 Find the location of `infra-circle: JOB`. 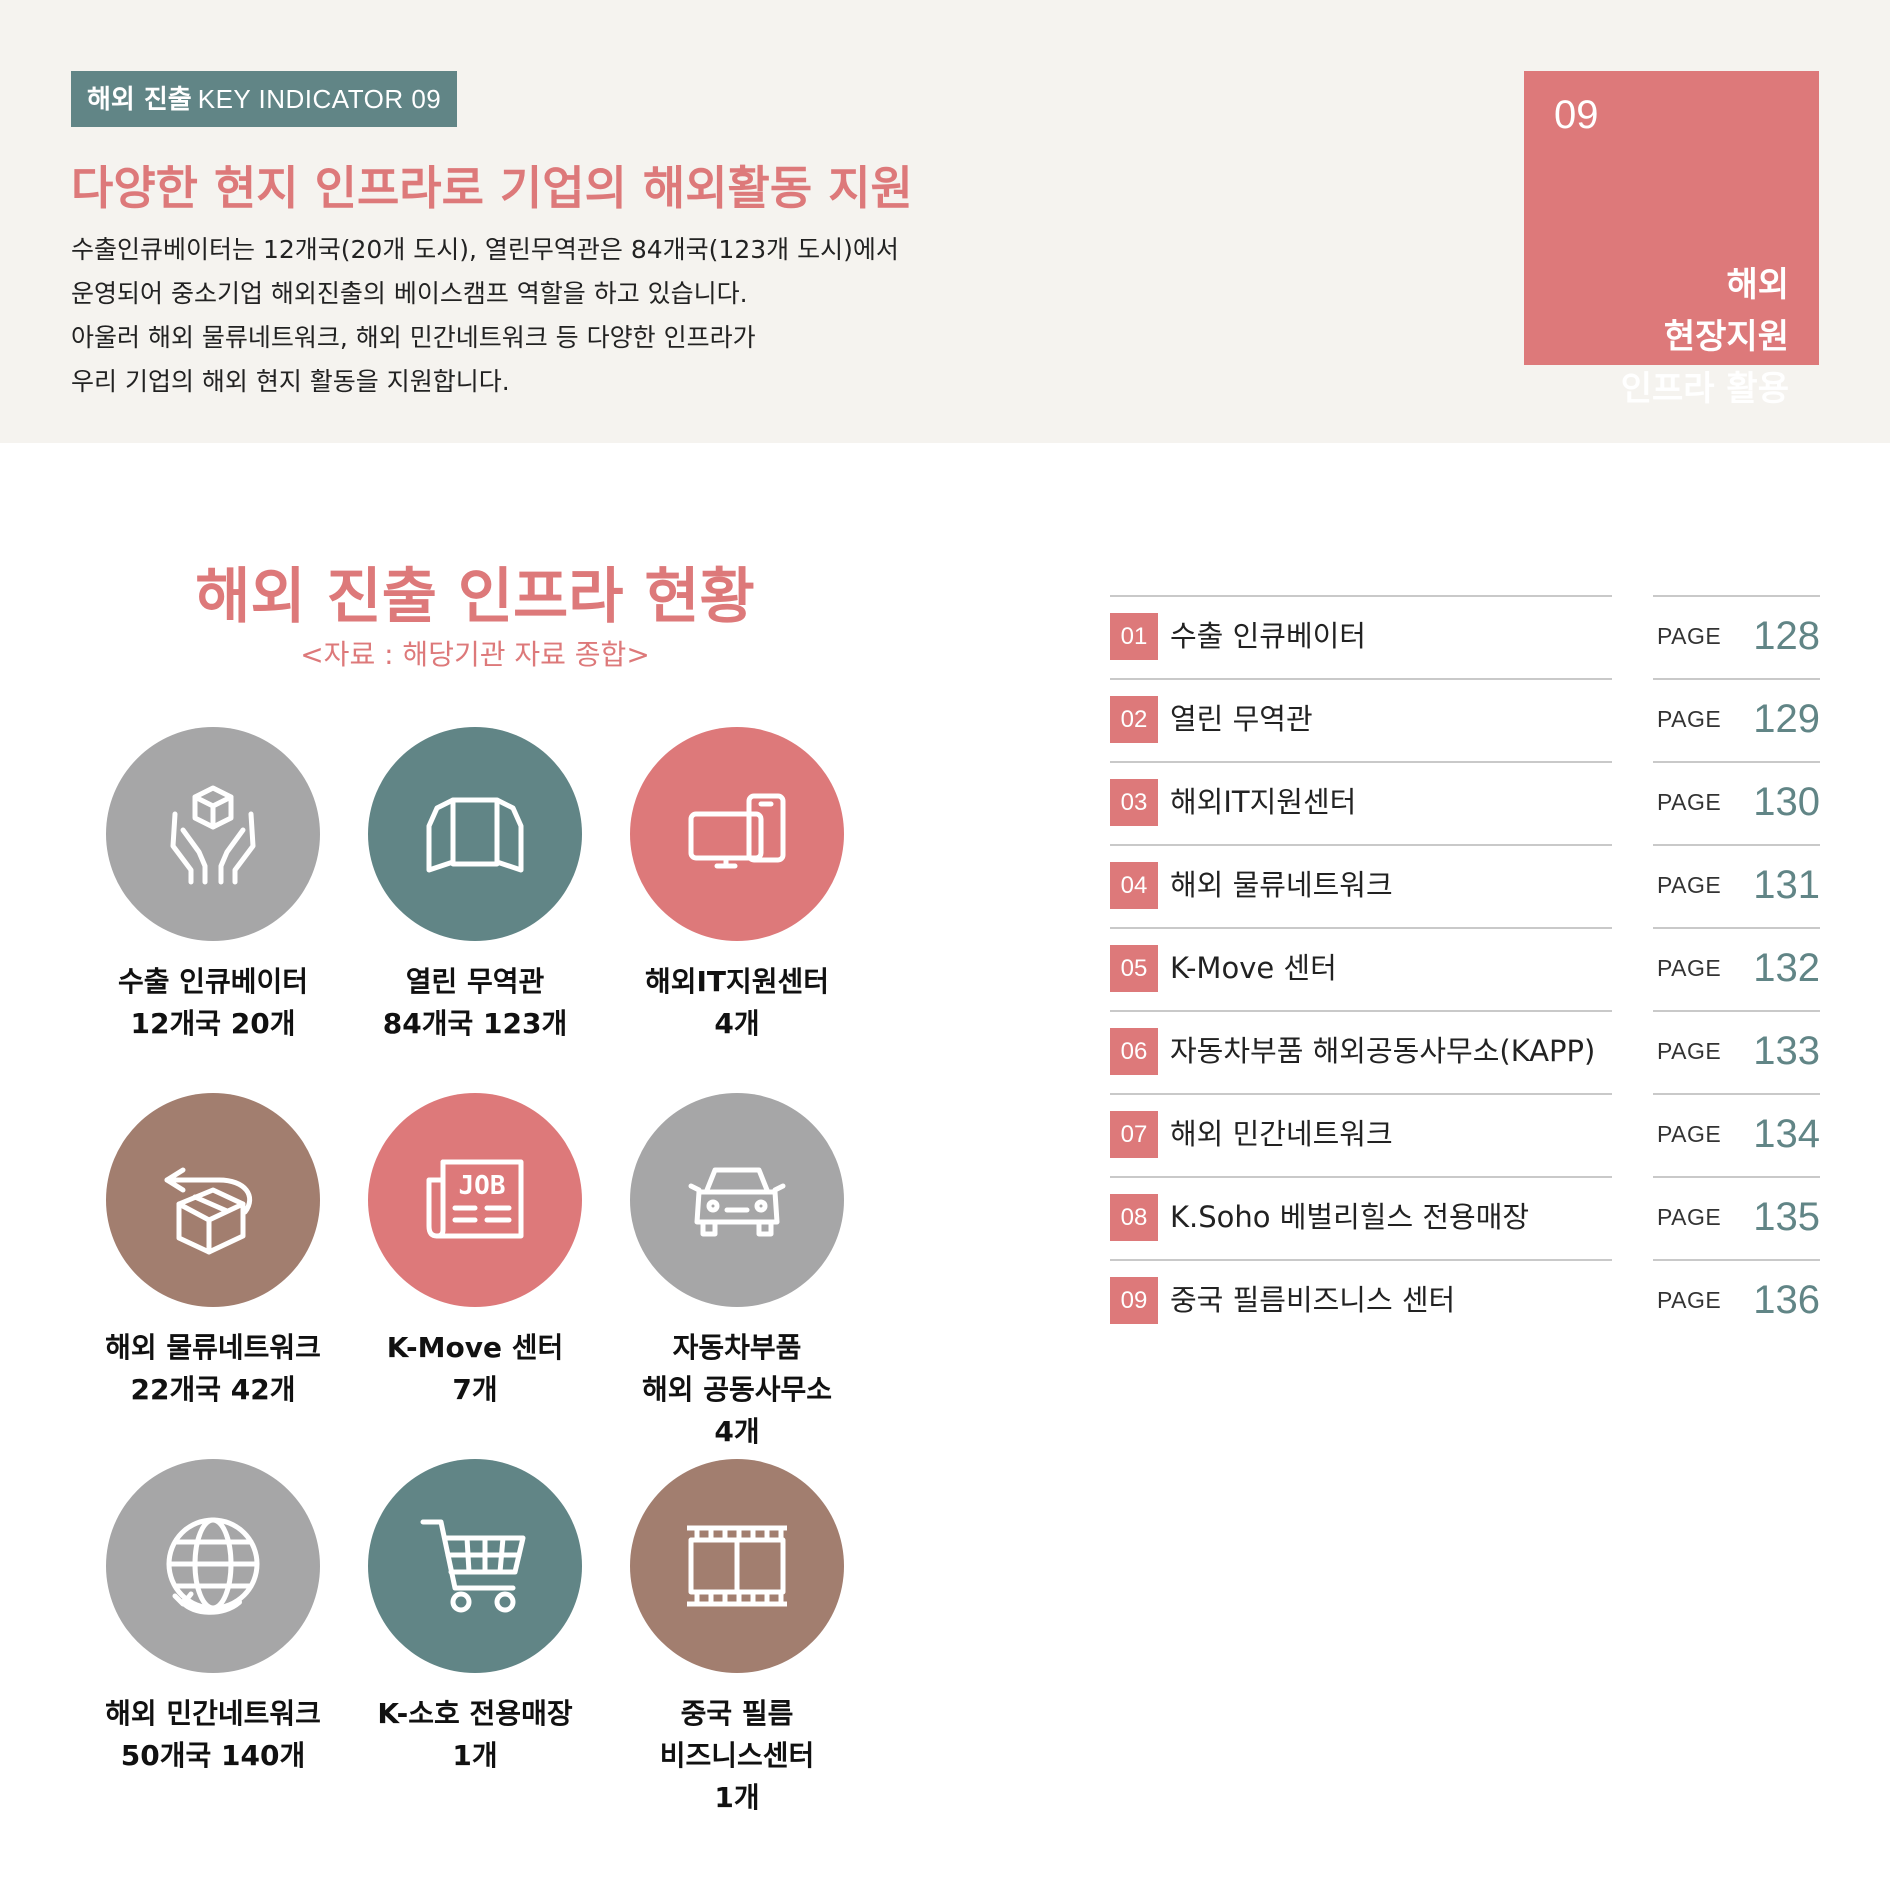

infra-circle: JOB is located at coordinates (475, 1200).